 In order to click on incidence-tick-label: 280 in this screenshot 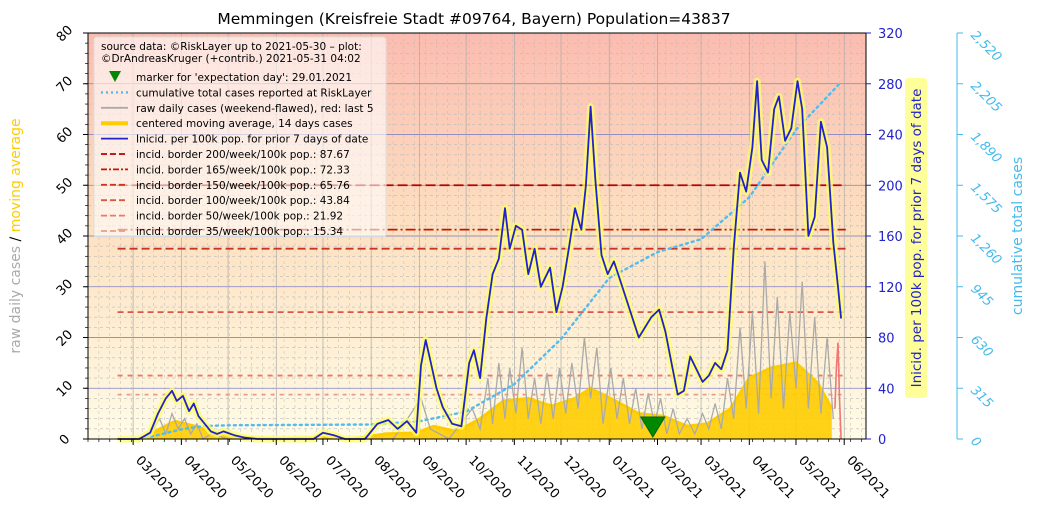, I will do `click(890, 85)`.